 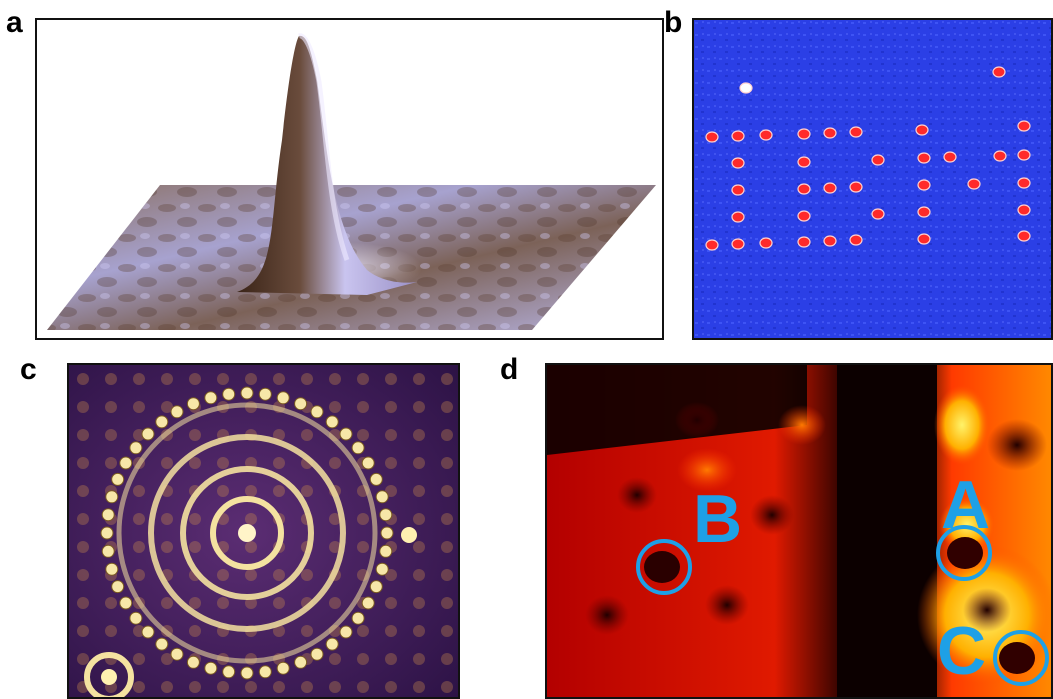 I want to click on site-label-a: A, so click(x=966, y=505).